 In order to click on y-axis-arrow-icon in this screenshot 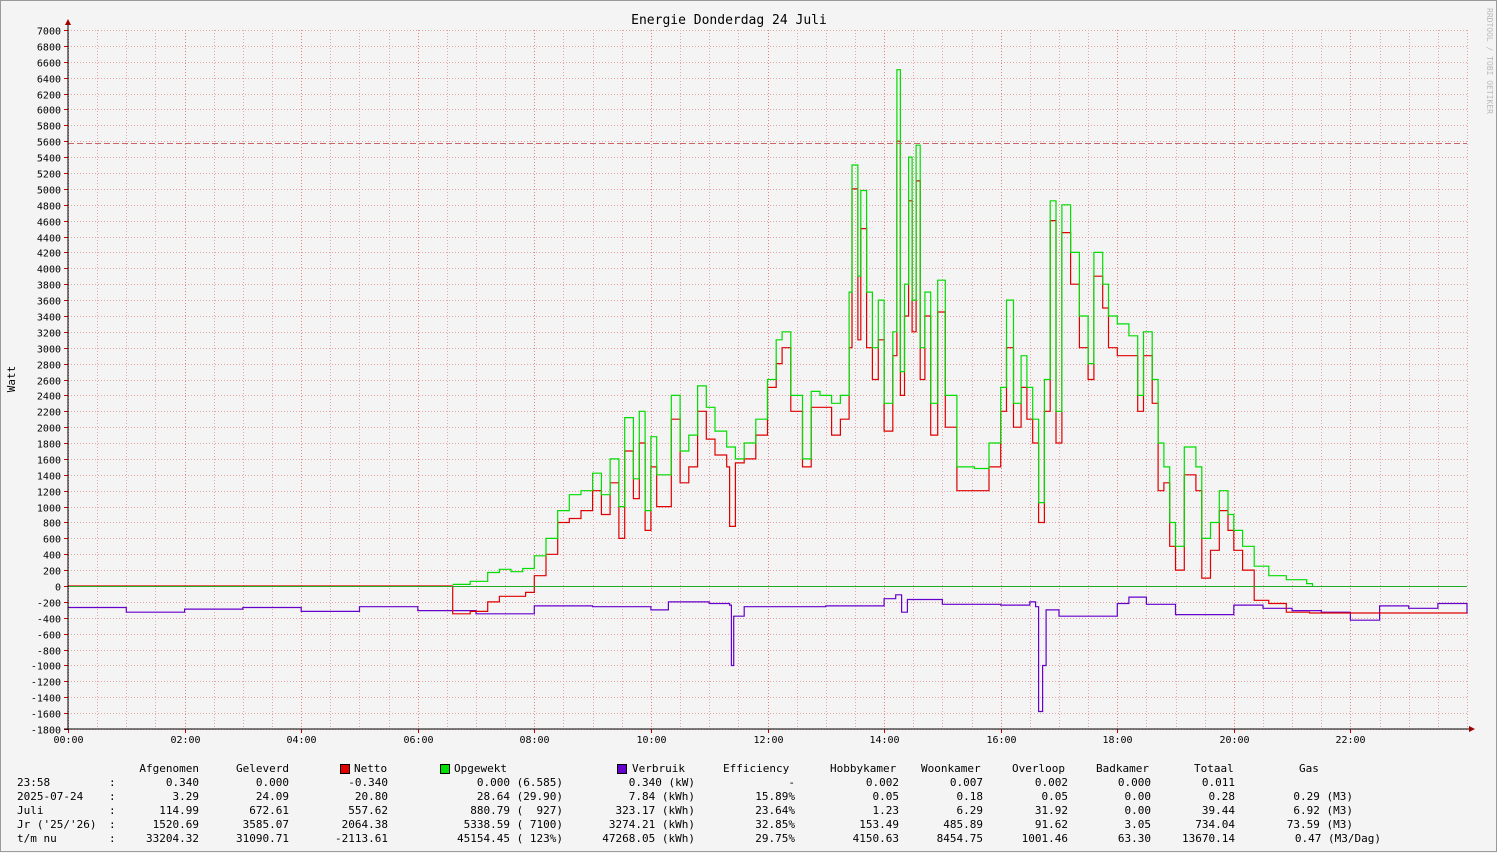, I will do `click(68, 22)`.